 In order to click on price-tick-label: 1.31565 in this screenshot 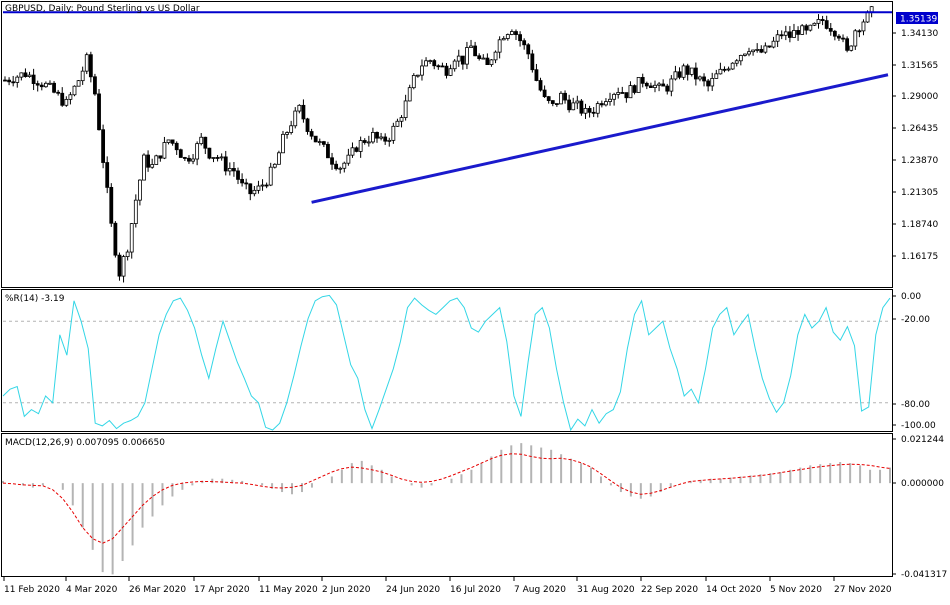, I will do `click(919, 66)`.